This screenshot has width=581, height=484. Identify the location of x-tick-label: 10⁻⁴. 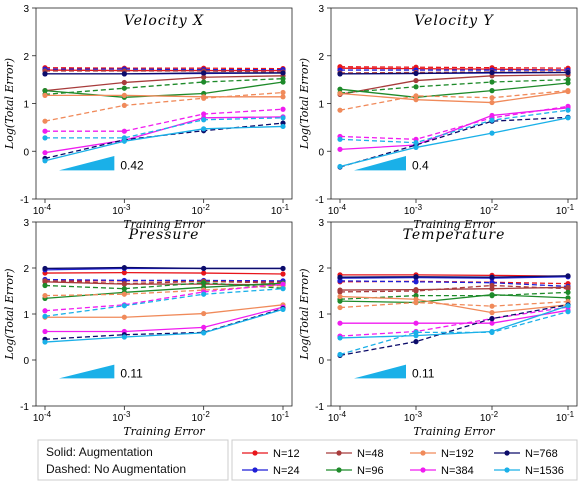
(337, 210).